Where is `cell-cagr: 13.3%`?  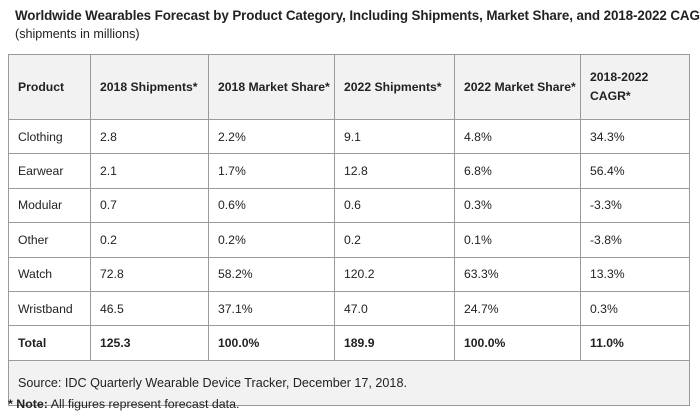
cell-cagr: 13.3% is located at coordinates (635, 274).